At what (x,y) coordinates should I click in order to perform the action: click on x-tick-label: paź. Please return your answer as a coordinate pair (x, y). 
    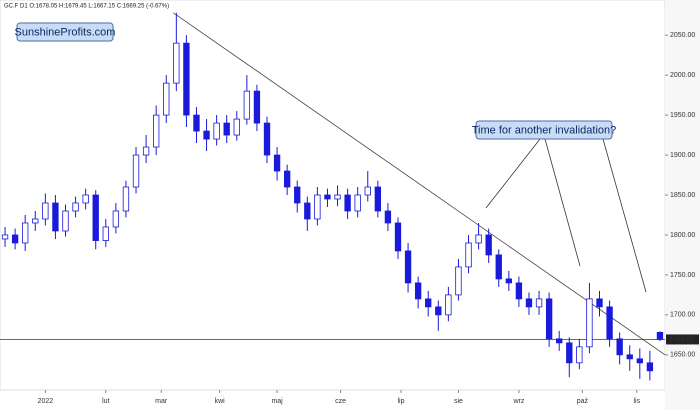
    Looking at the image, I should click on (583, 401).